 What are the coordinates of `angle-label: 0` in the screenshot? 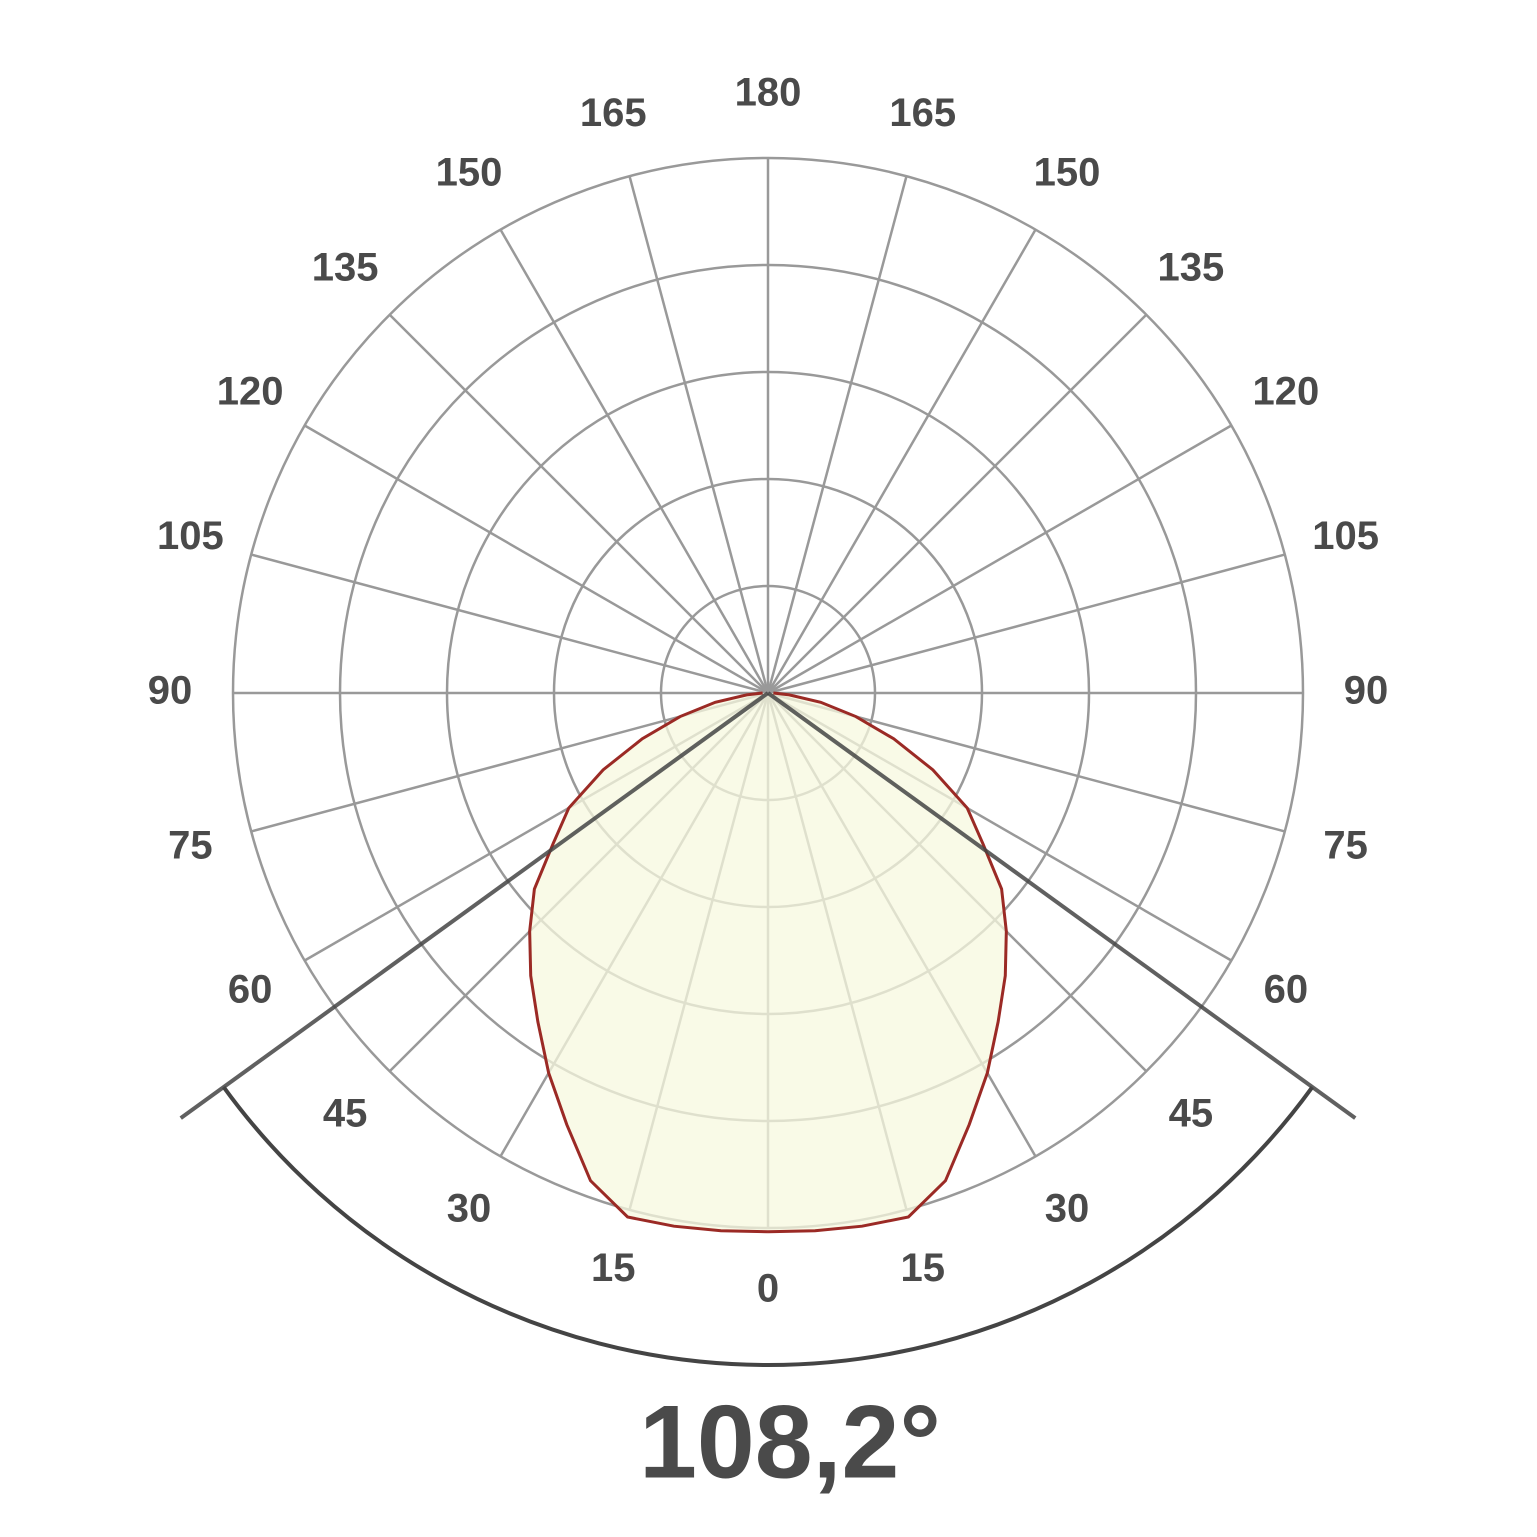 It's located at (768, 1289).